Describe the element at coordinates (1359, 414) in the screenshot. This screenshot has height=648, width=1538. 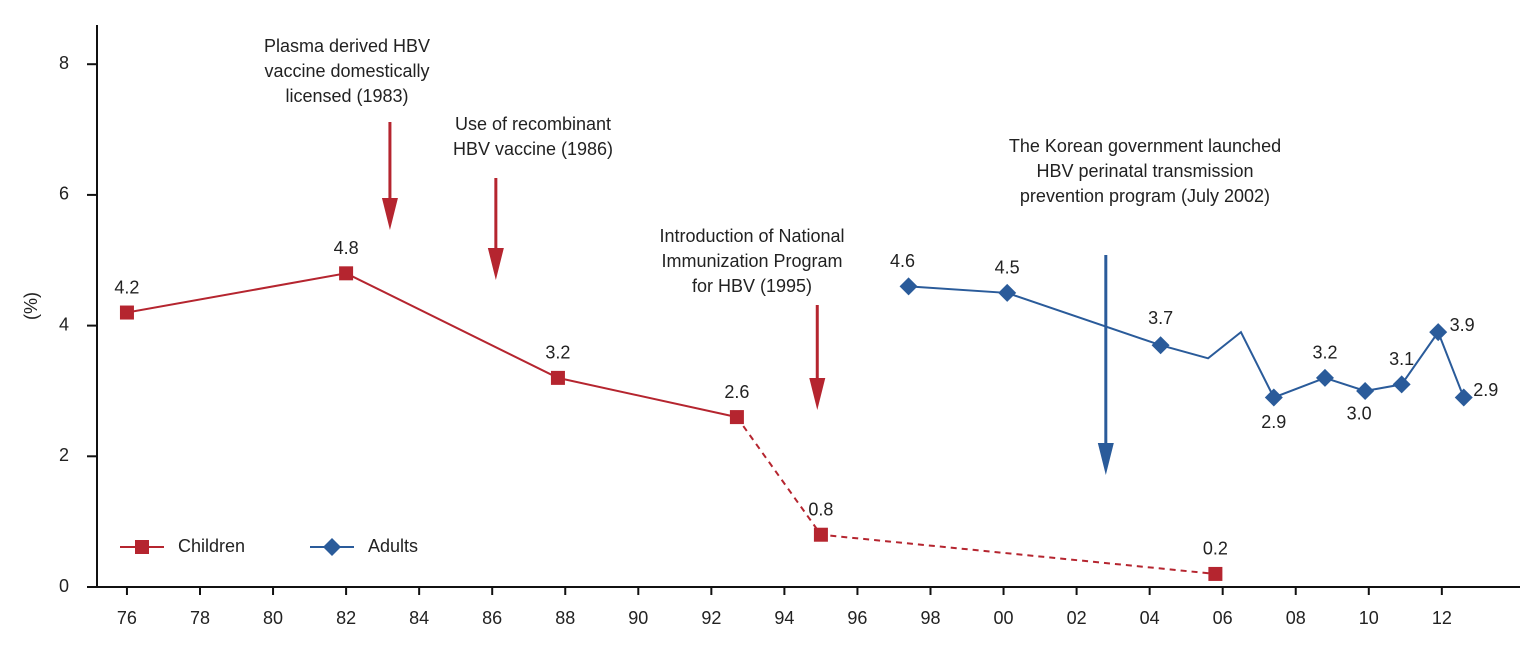
I see `data-label: 3.0` at that location.